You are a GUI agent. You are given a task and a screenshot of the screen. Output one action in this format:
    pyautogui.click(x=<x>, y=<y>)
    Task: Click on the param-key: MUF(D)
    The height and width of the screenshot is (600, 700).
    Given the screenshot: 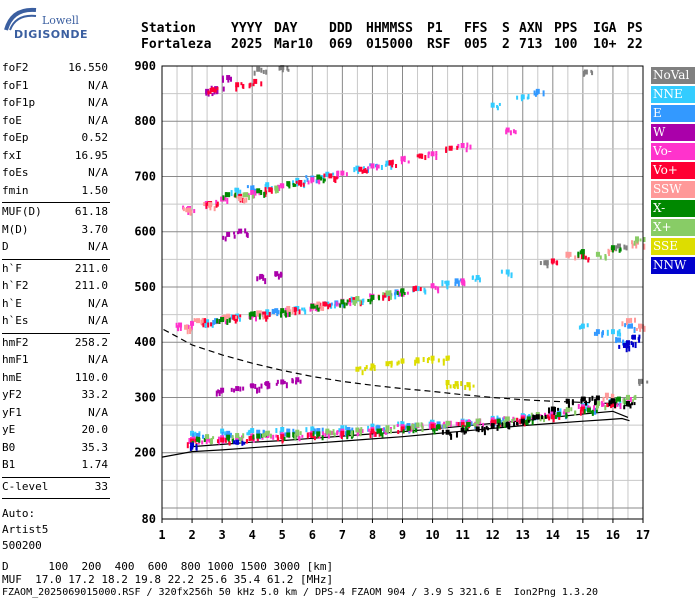 What is the action you would take?
    pyautogui.click(x=22, y=211)
    